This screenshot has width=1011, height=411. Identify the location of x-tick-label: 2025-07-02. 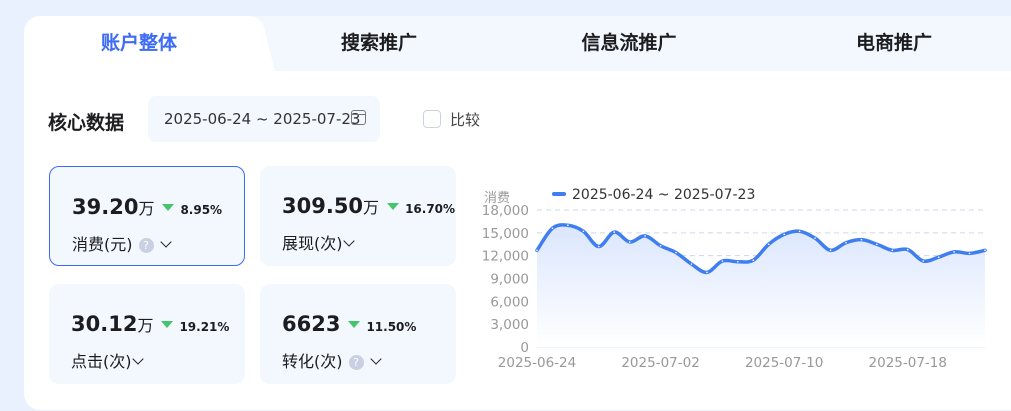
(660, 363).